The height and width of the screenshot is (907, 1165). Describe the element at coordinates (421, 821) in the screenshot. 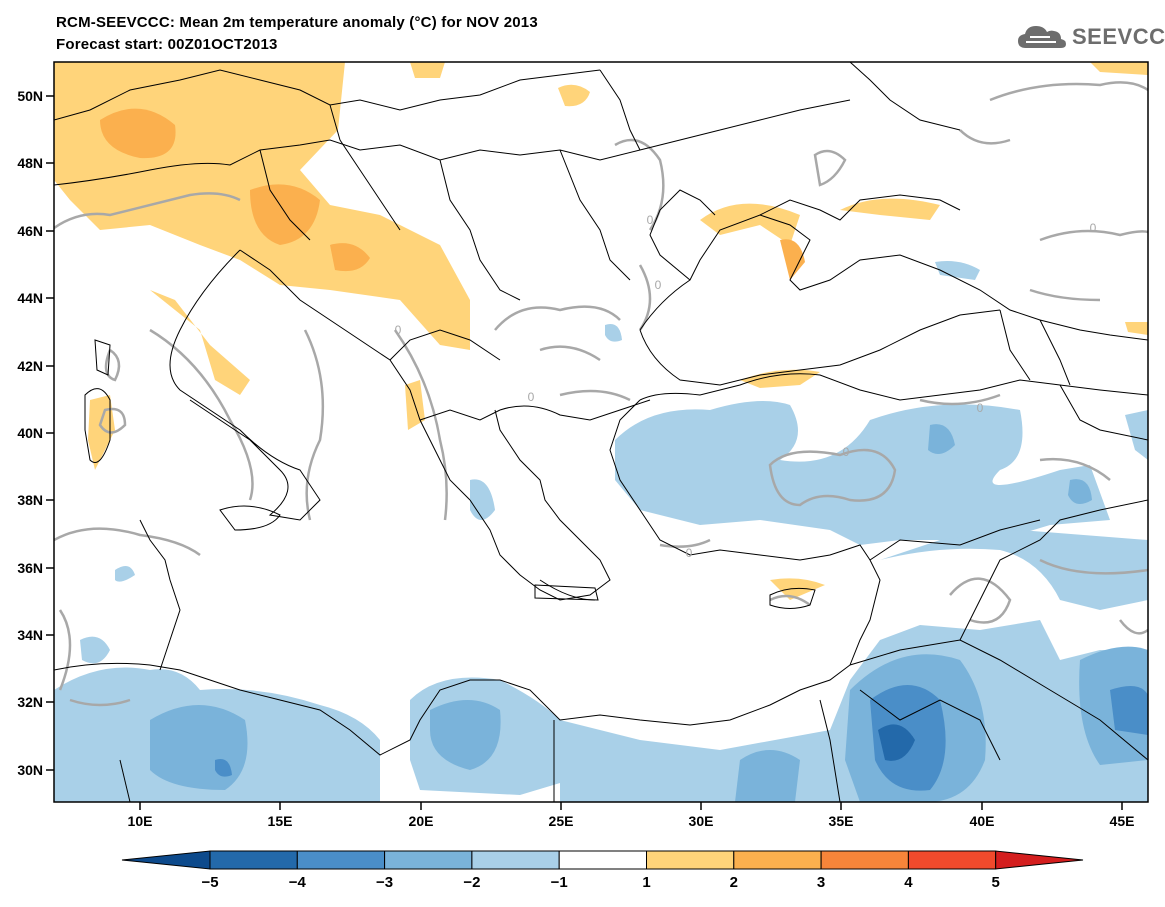

I see `lon-label: 20E` at that location.